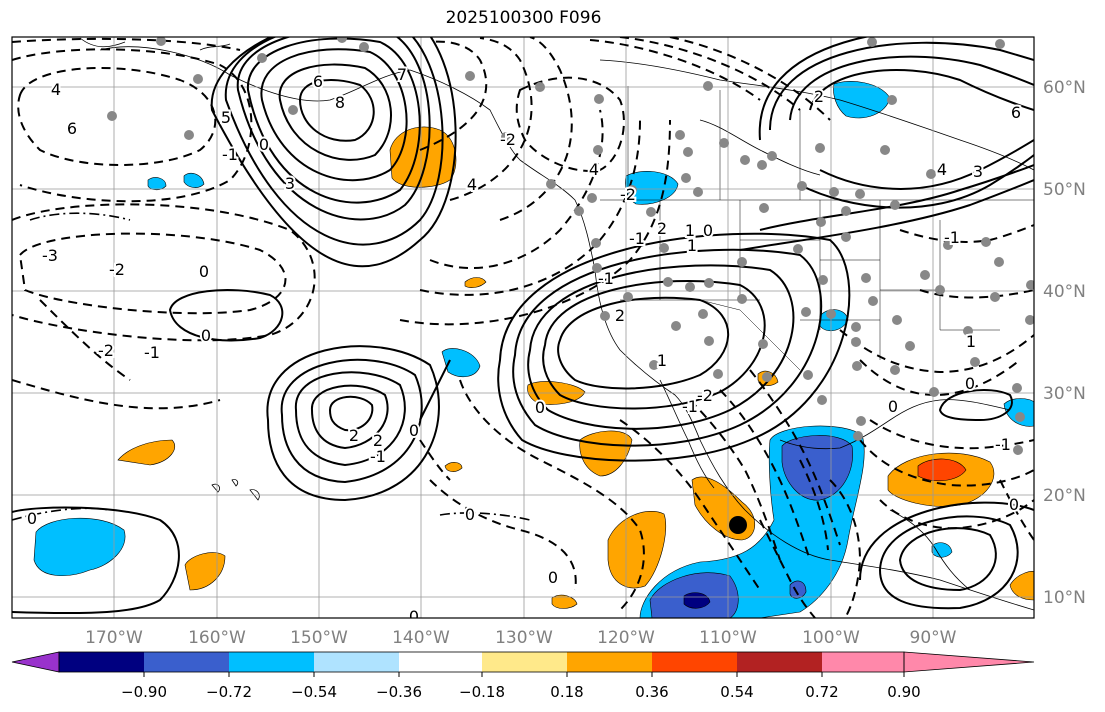 The width and height of the screenshot is (1105, 712). What do you see at coordinates (1064, 88) in the screenshot?
I see `lat-tick-label: 60°N` at bounding box center [1064, 88].